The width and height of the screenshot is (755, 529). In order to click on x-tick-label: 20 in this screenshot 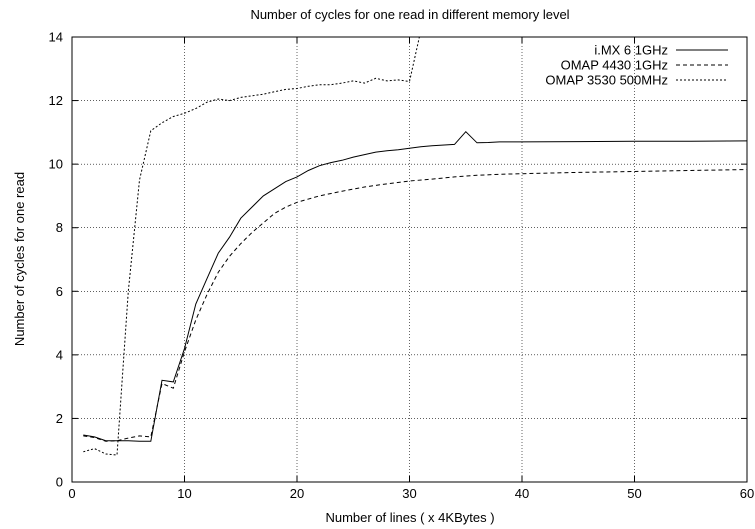, I will do `click(297, 493)`.